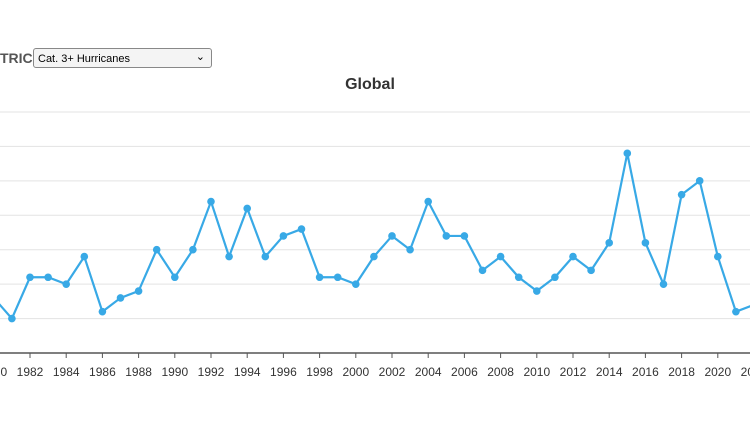 The height and width of the screenshot is (430, 750). I want to click on x-tick-label: 2008, so click(500, 372).